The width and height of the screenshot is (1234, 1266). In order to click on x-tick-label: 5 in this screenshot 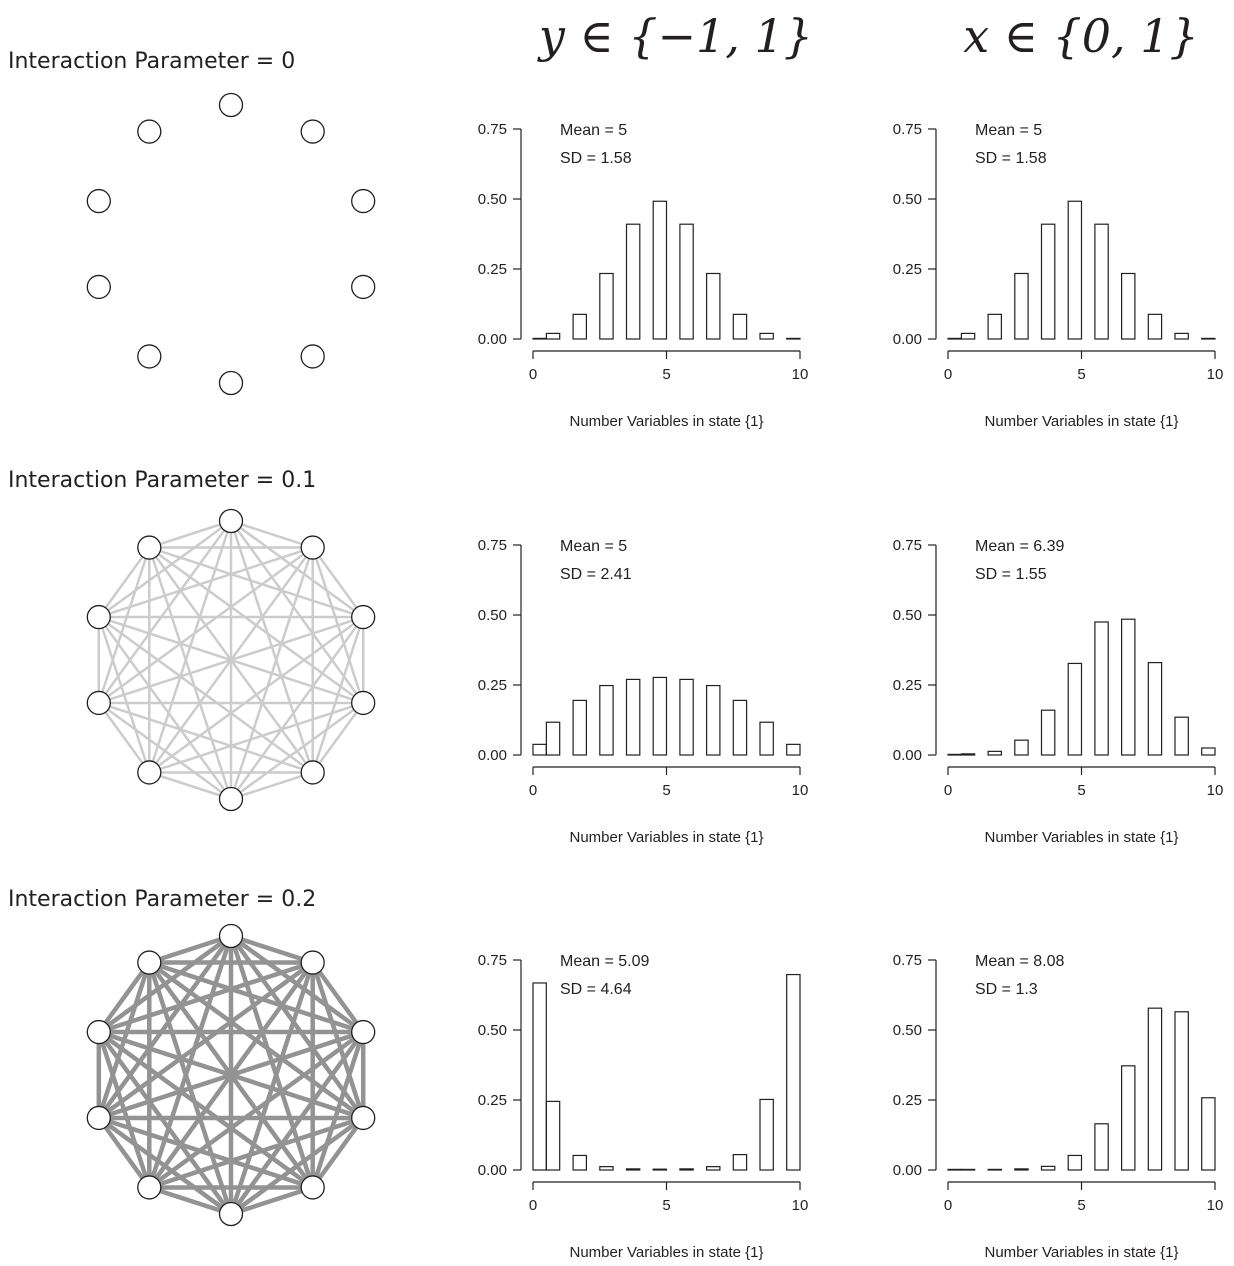, I will do `click(1081, 1205)`.